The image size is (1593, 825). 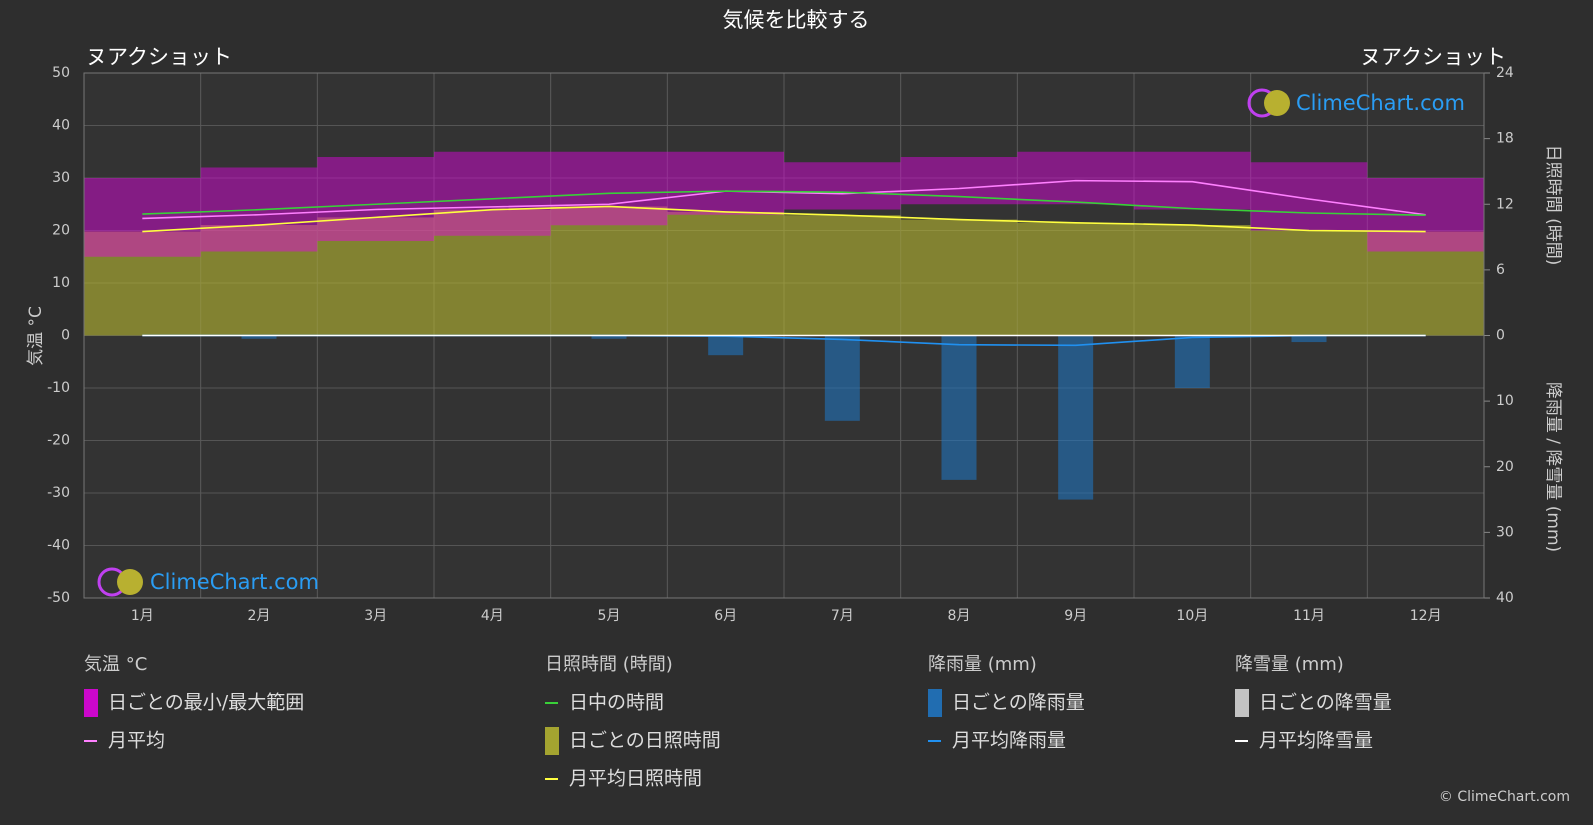 I want to click on y3-axis-title: 降雨量 / 降雪量 (mm), so click(x=1553, y=467).